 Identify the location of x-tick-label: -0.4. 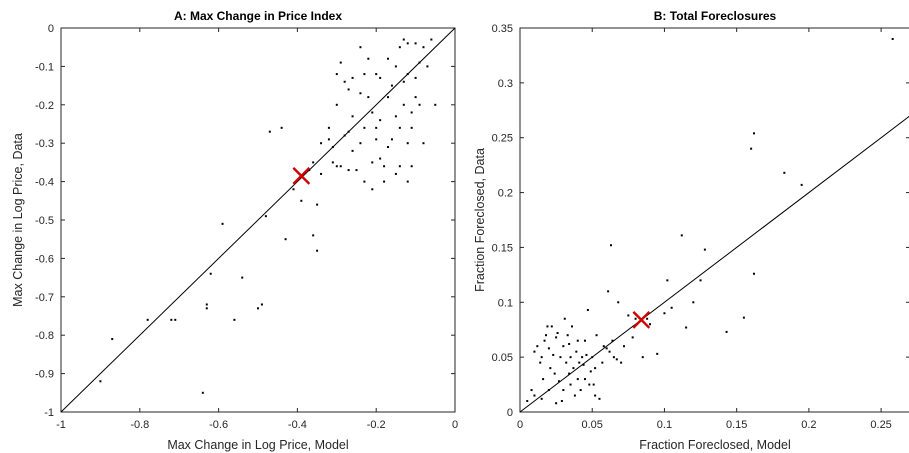
(297, 425).